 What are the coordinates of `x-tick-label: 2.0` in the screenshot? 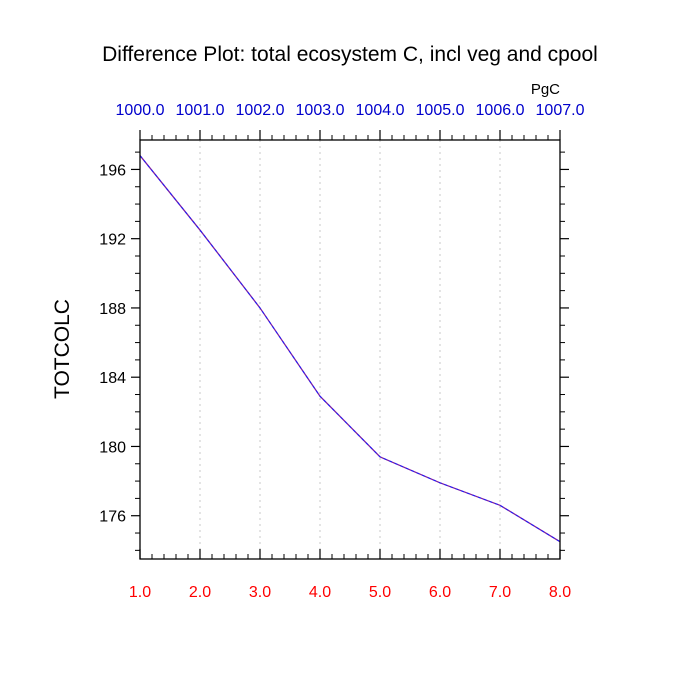 It's located at (200, 592).